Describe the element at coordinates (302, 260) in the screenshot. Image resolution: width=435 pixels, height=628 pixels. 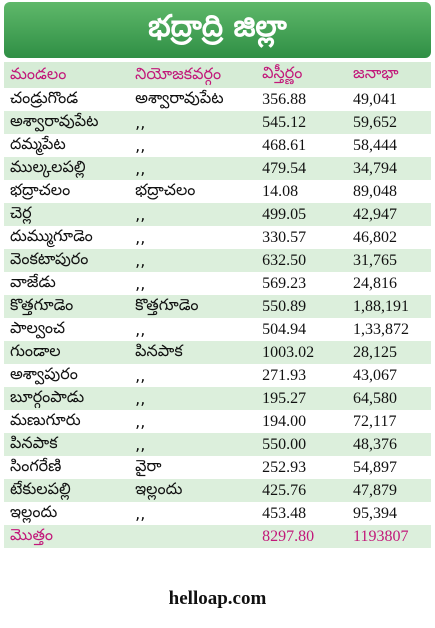
I see `cell: 632.50` at that location.